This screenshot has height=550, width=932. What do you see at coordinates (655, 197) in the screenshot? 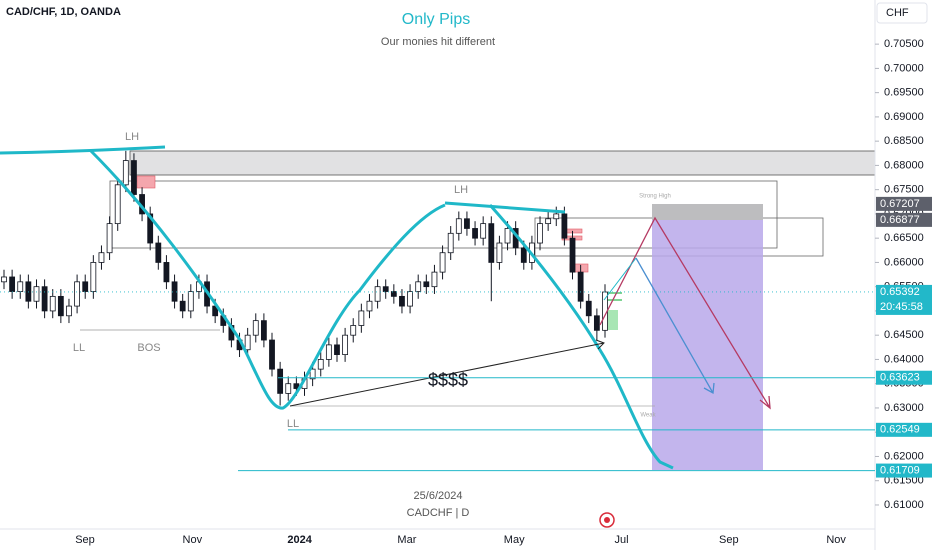
I see `annotation: Strong High` at bounding box center [655, 197].